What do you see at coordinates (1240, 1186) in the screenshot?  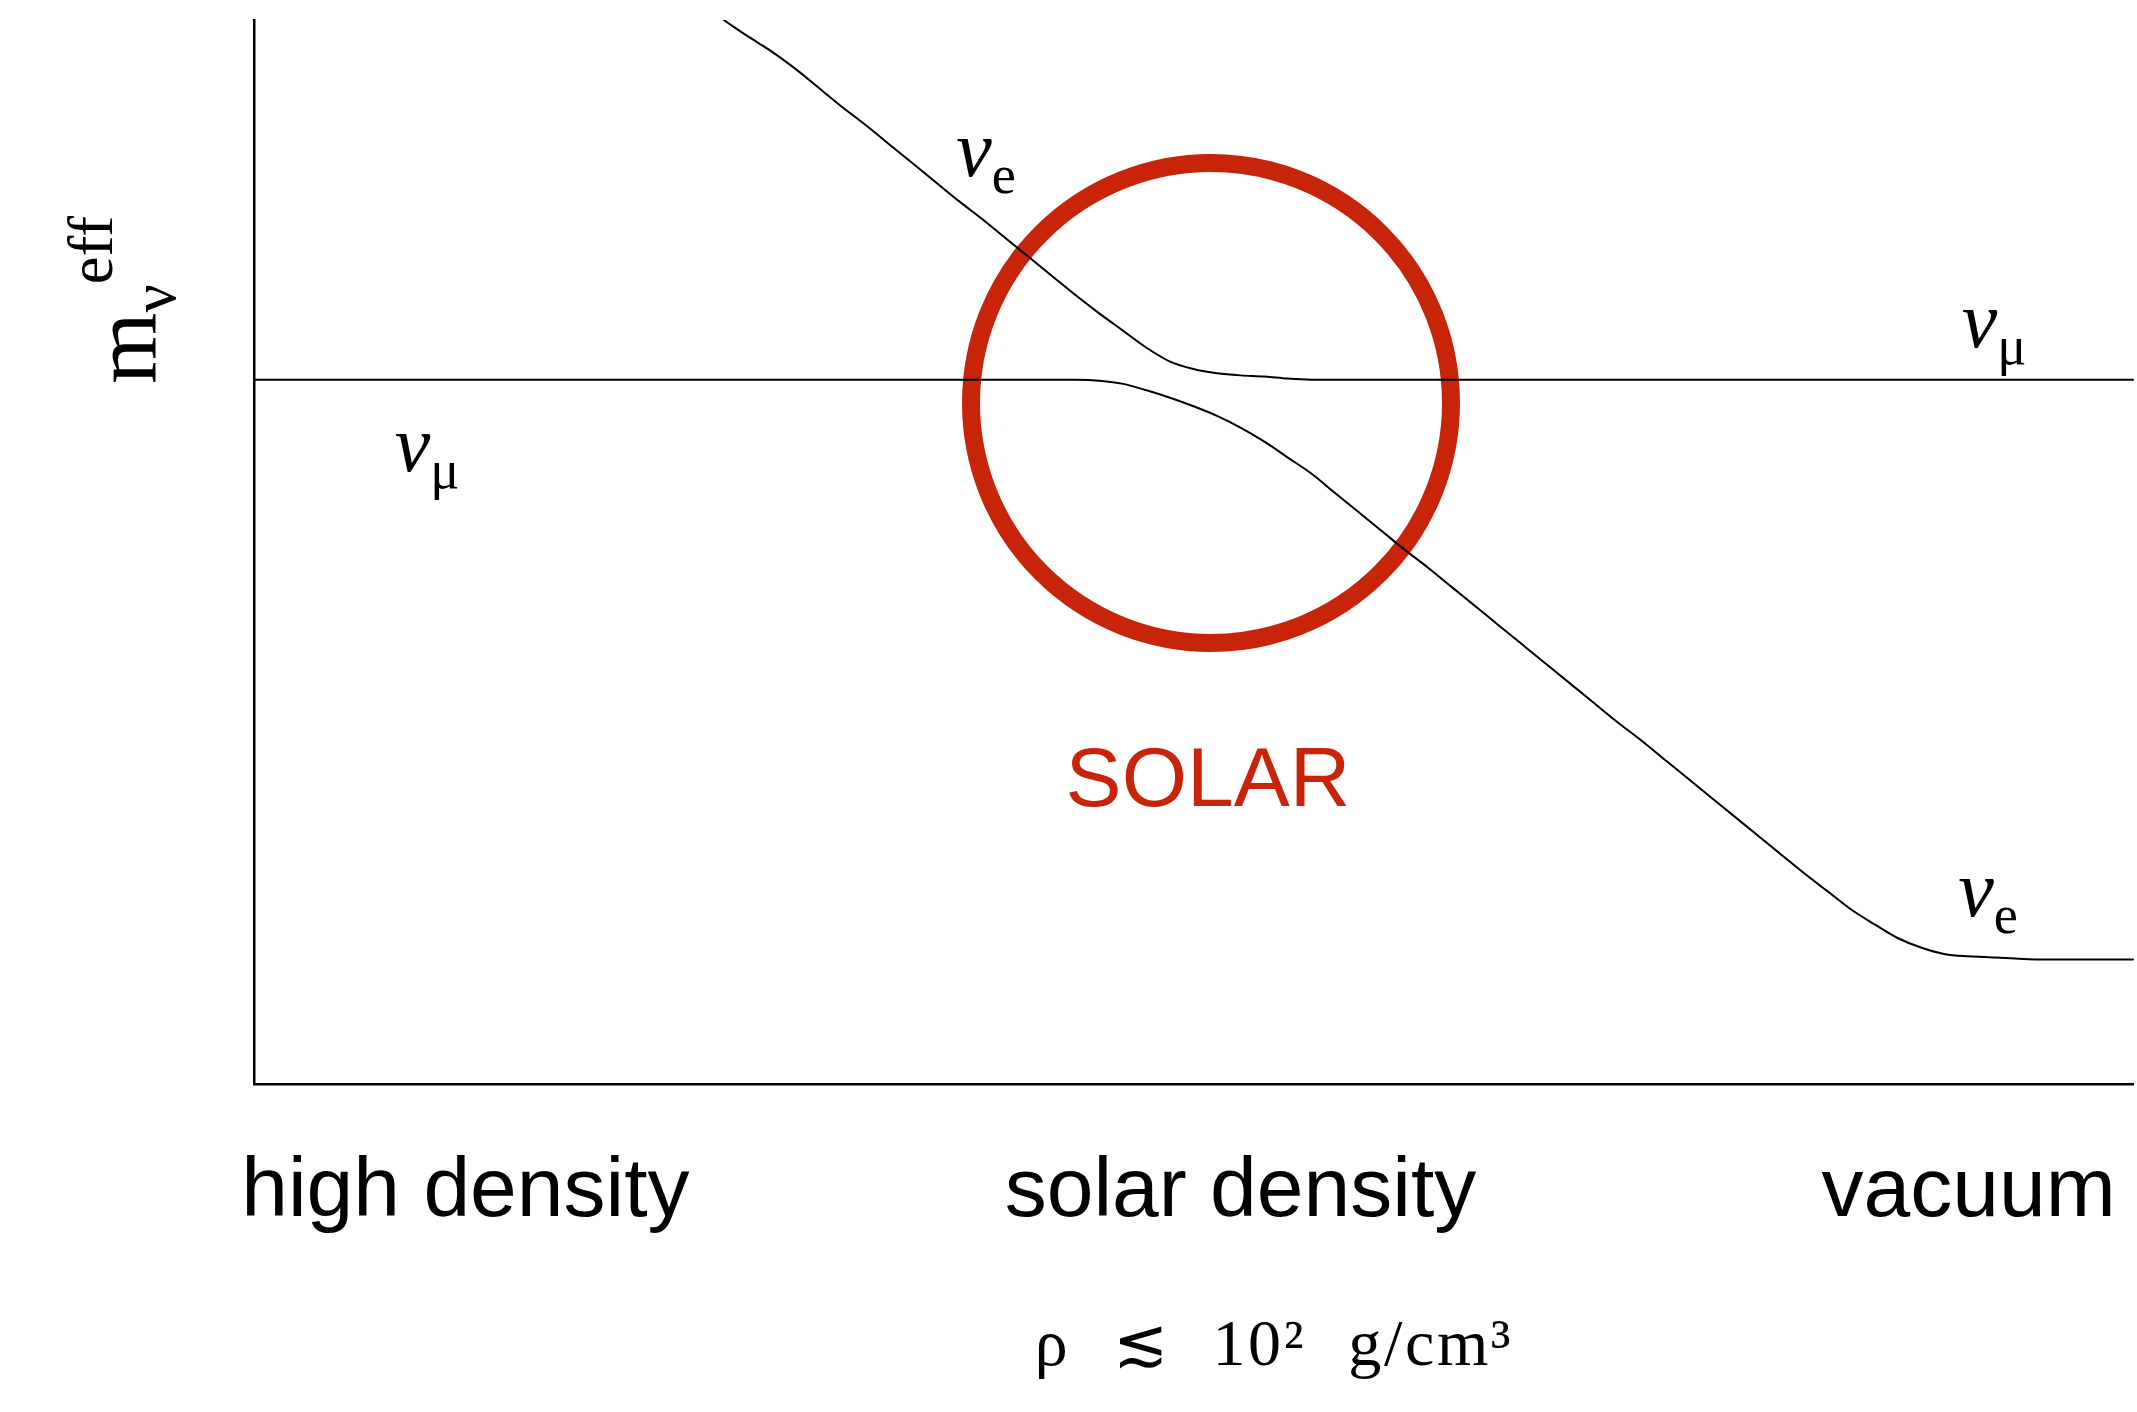 I see `x-tick-label: solar density` at bounding box center [1240, 1186].